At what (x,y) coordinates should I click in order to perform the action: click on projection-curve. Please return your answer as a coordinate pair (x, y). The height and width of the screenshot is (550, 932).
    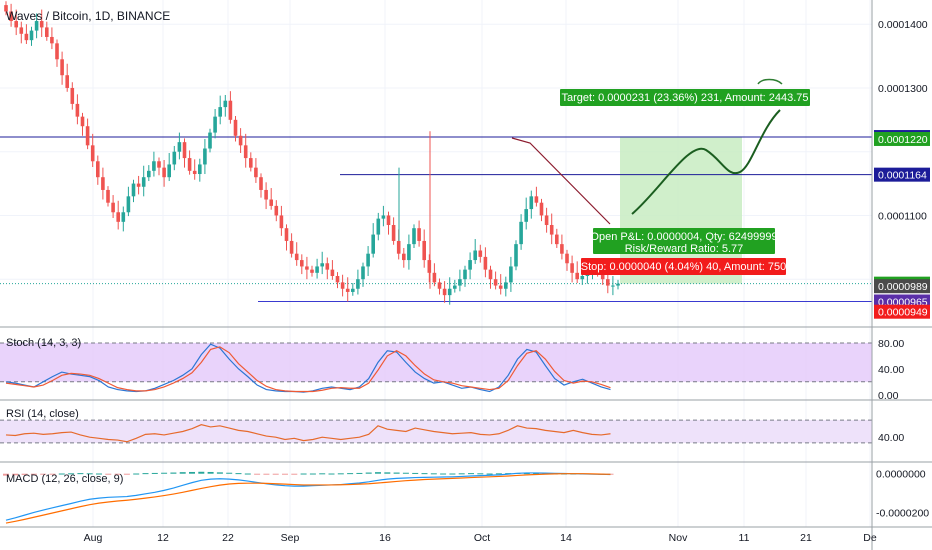
    Looking at the image, I should click on (706, 162).